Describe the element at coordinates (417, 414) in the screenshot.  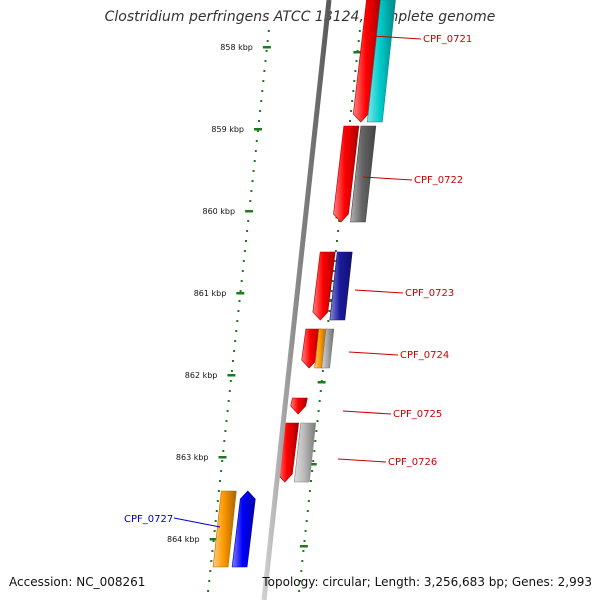
I see `gene-label: CPF_0725` at that location.